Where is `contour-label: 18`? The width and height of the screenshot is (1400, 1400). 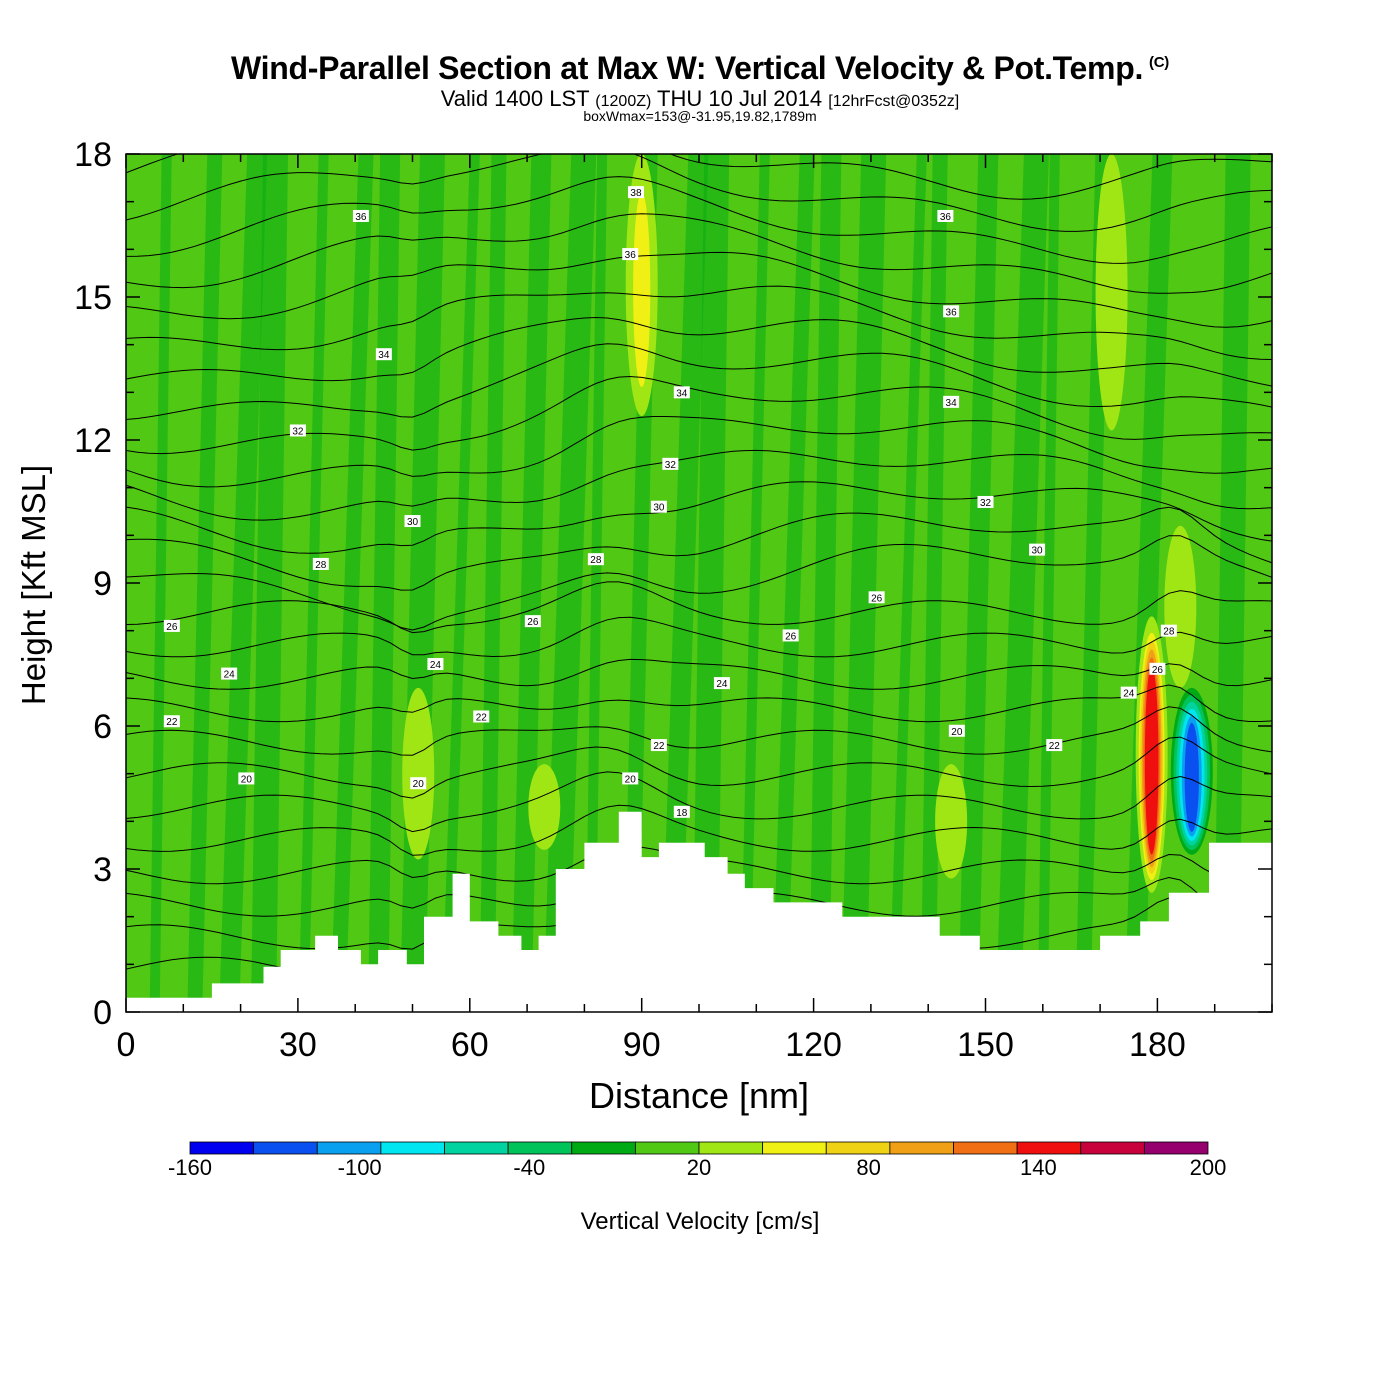 contour-label: 18 is located at coordinates (681, 812).